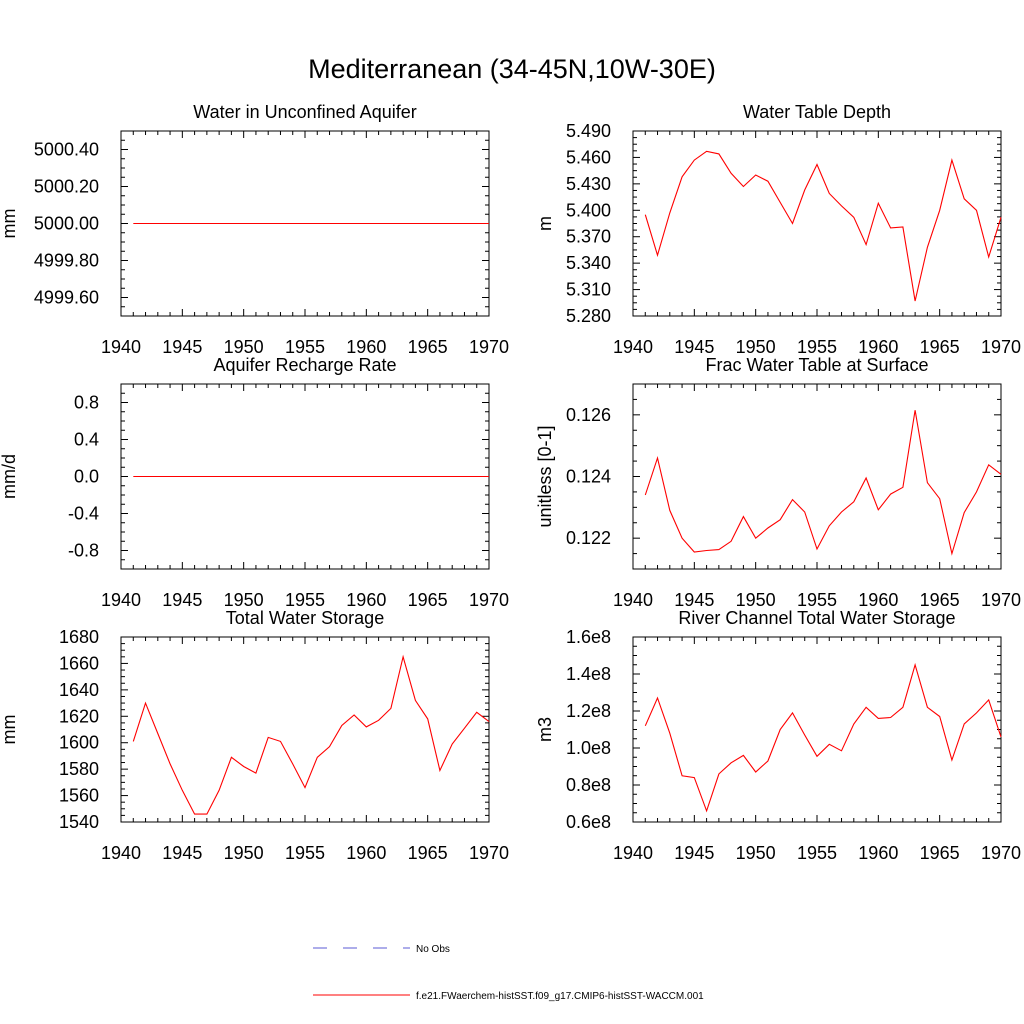  I want to click on panel-title: Water Table Depth, so click(817, 112).